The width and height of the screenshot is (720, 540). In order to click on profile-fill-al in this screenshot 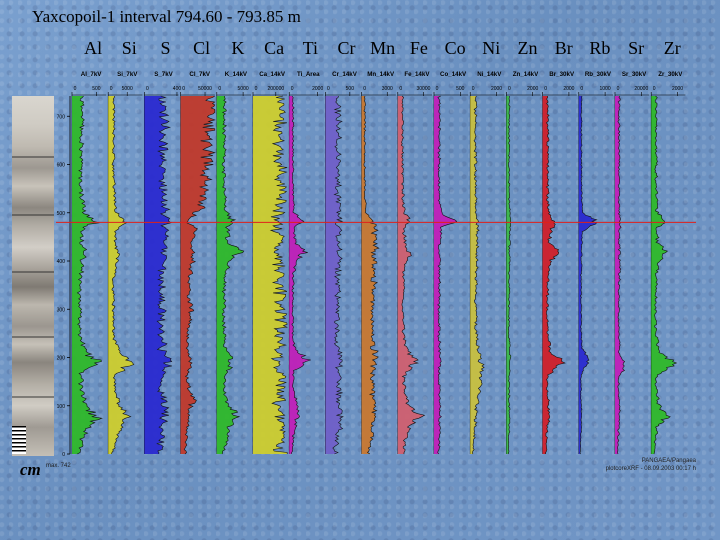, I will do `click(87, 275)`.